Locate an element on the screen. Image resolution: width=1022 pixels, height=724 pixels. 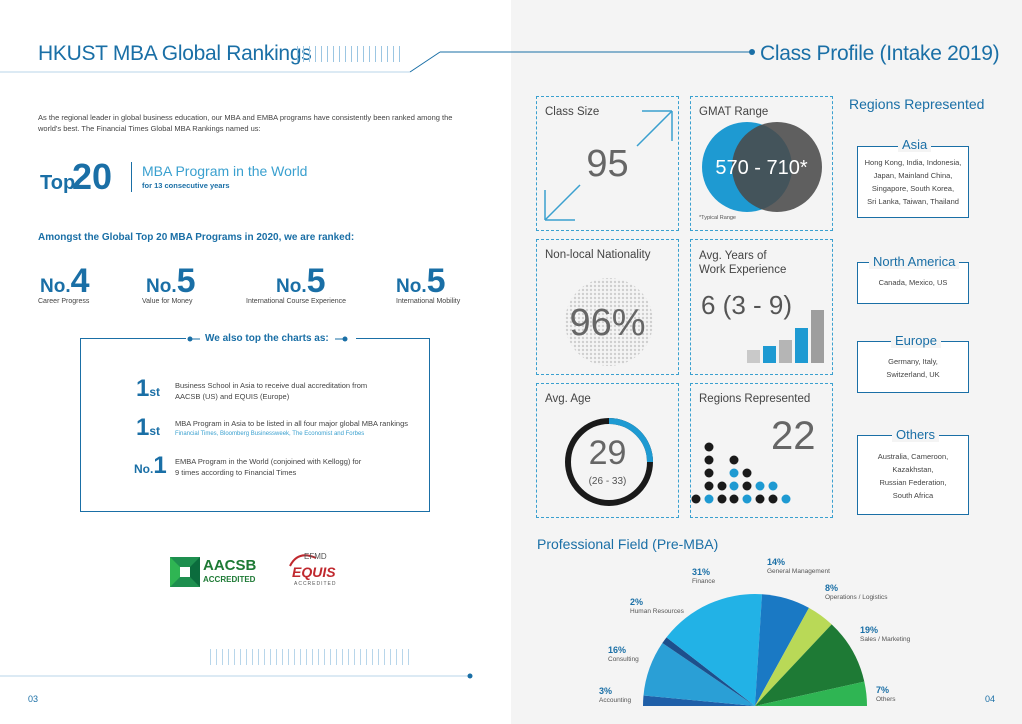
top20-sub: for 13 consecutive years is located at coordinates (186, 185).